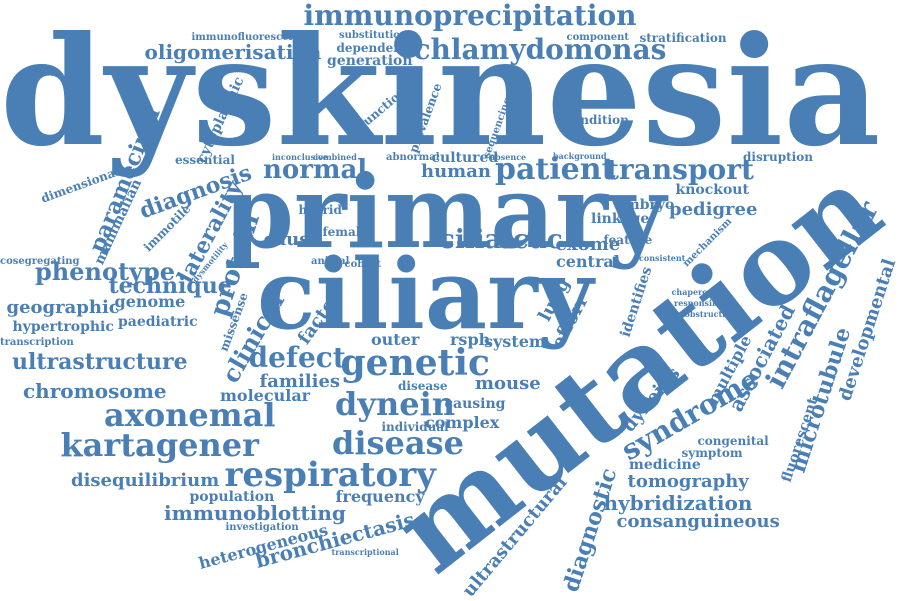 Image resolution: width=900 pixels, height=601 pixels. I want to click on cloud-word: normal, so click(315, 170).